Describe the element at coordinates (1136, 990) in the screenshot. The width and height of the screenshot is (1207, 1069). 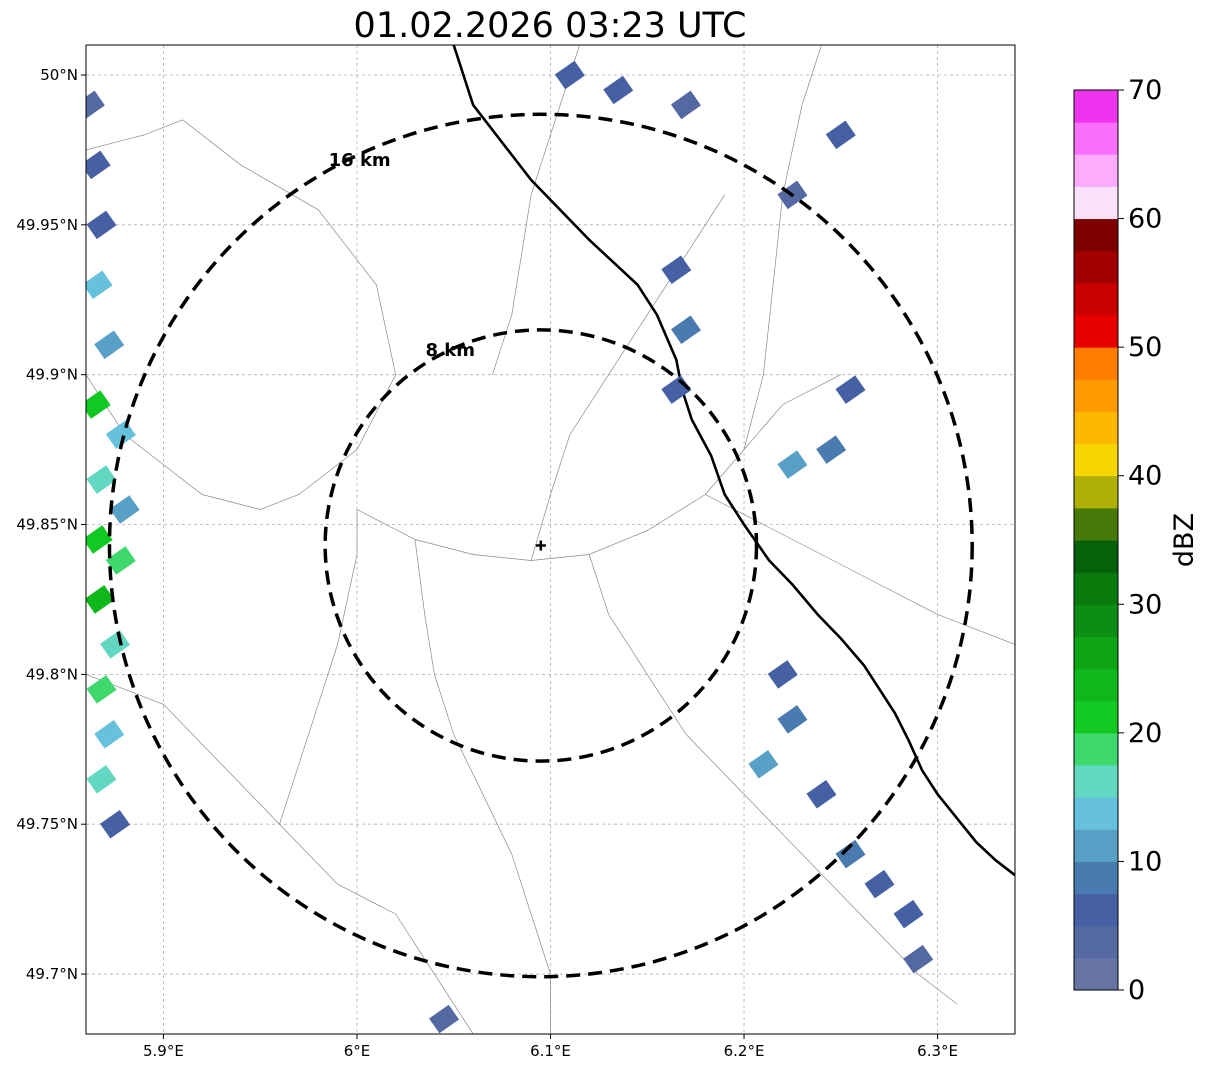
I see `colorbar-tick-label: 0` at that location.